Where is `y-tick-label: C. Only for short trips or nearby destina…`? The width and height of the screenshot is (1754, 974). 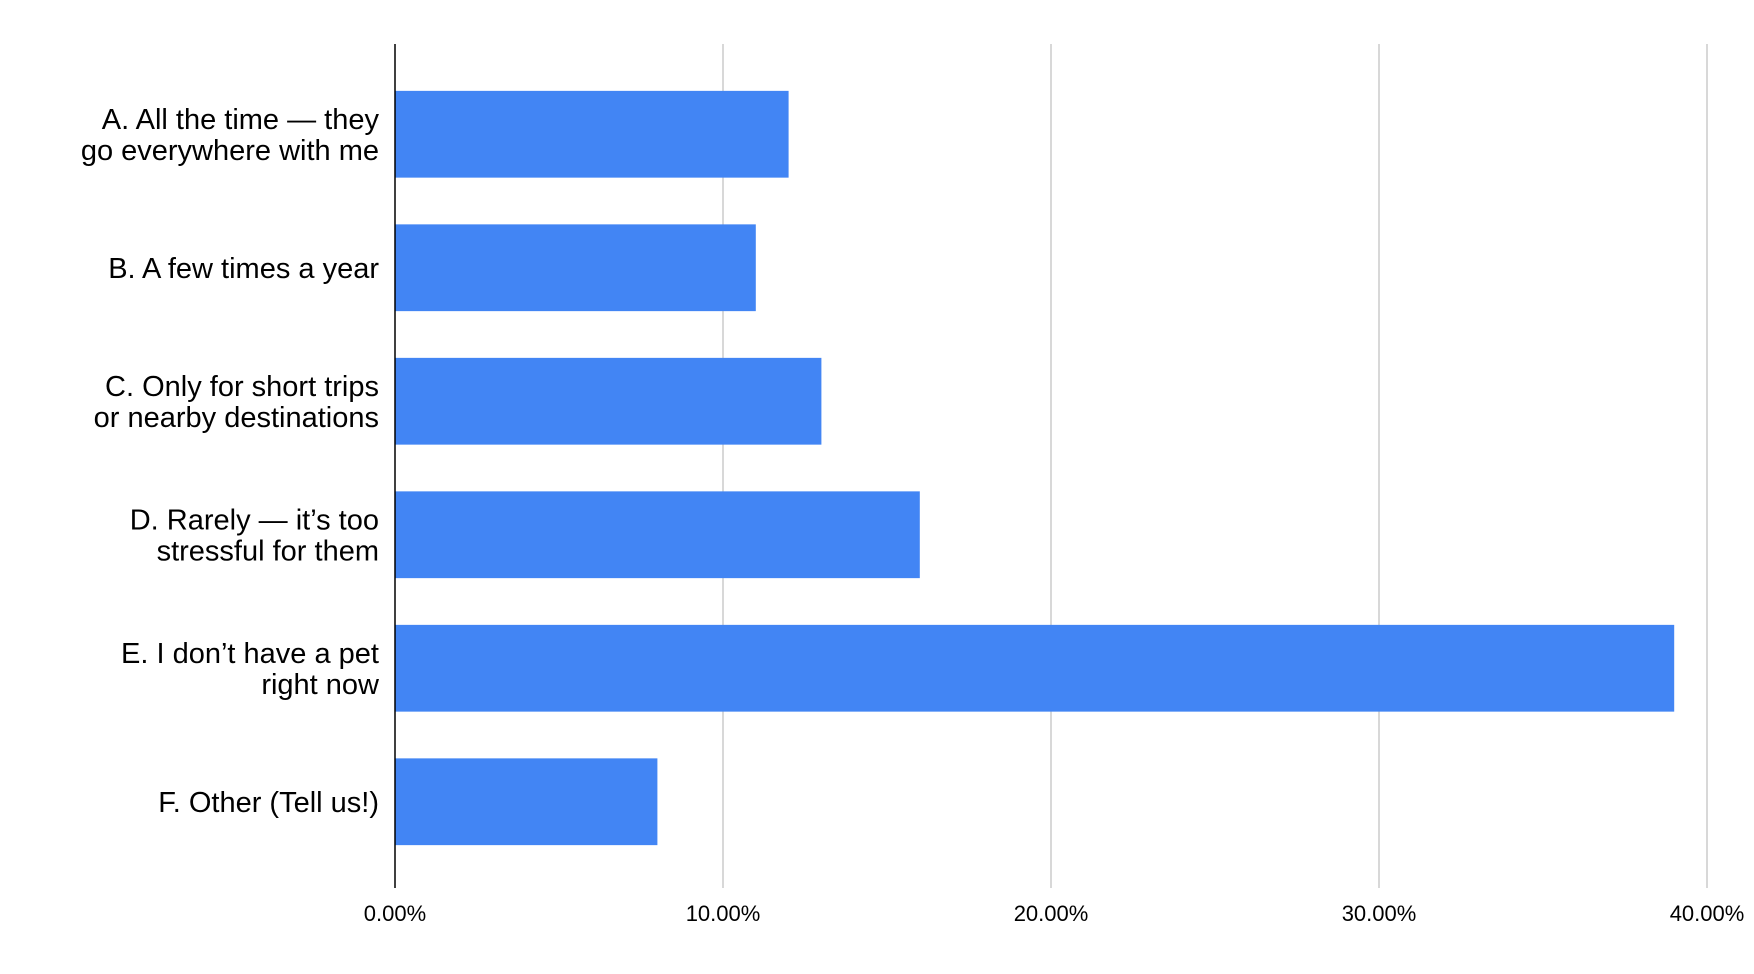 y-tick-label: C. Only for short trips or nearby destina… is located at coordinates (236, 402).